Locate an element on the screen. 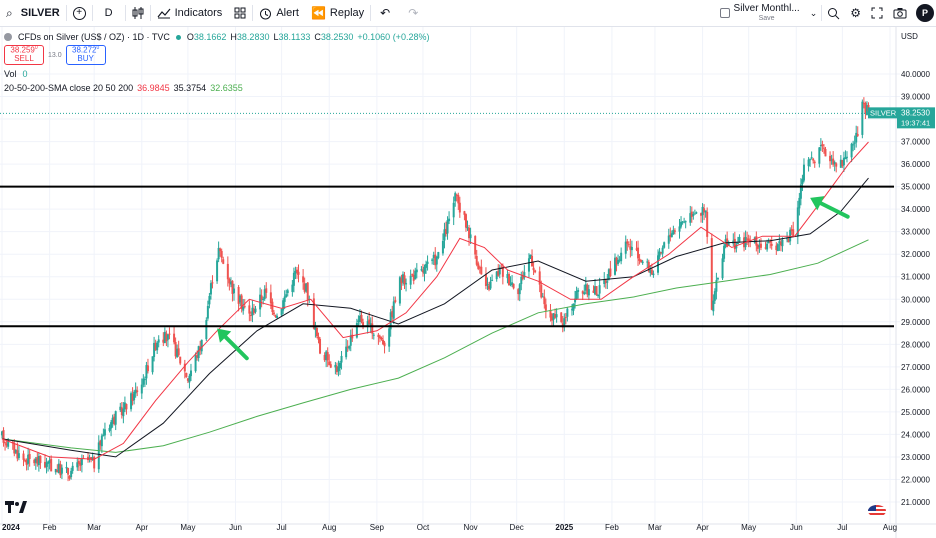 This screenshot has height=538, width=936. time-tick-label: May is located at coordinates (748, 527).